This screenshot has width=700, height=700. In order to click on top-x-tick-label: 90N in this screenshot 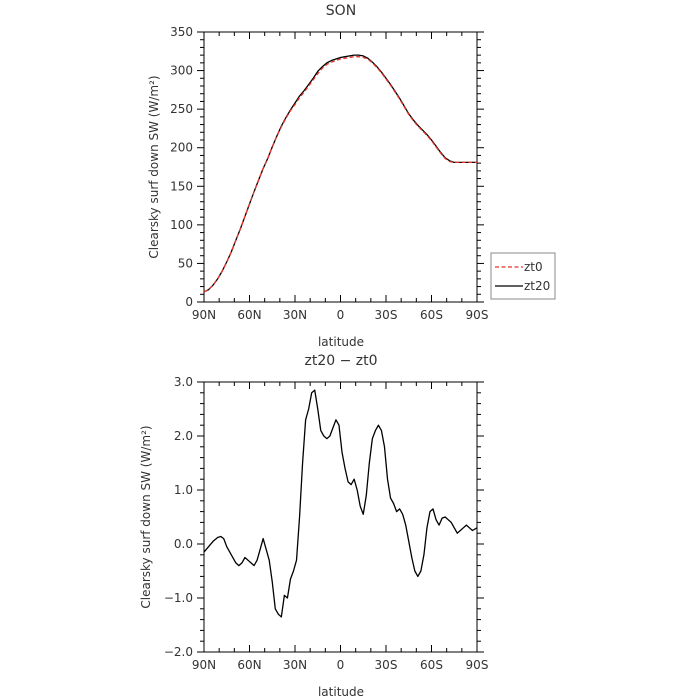, I will do `click(204, 315)`.